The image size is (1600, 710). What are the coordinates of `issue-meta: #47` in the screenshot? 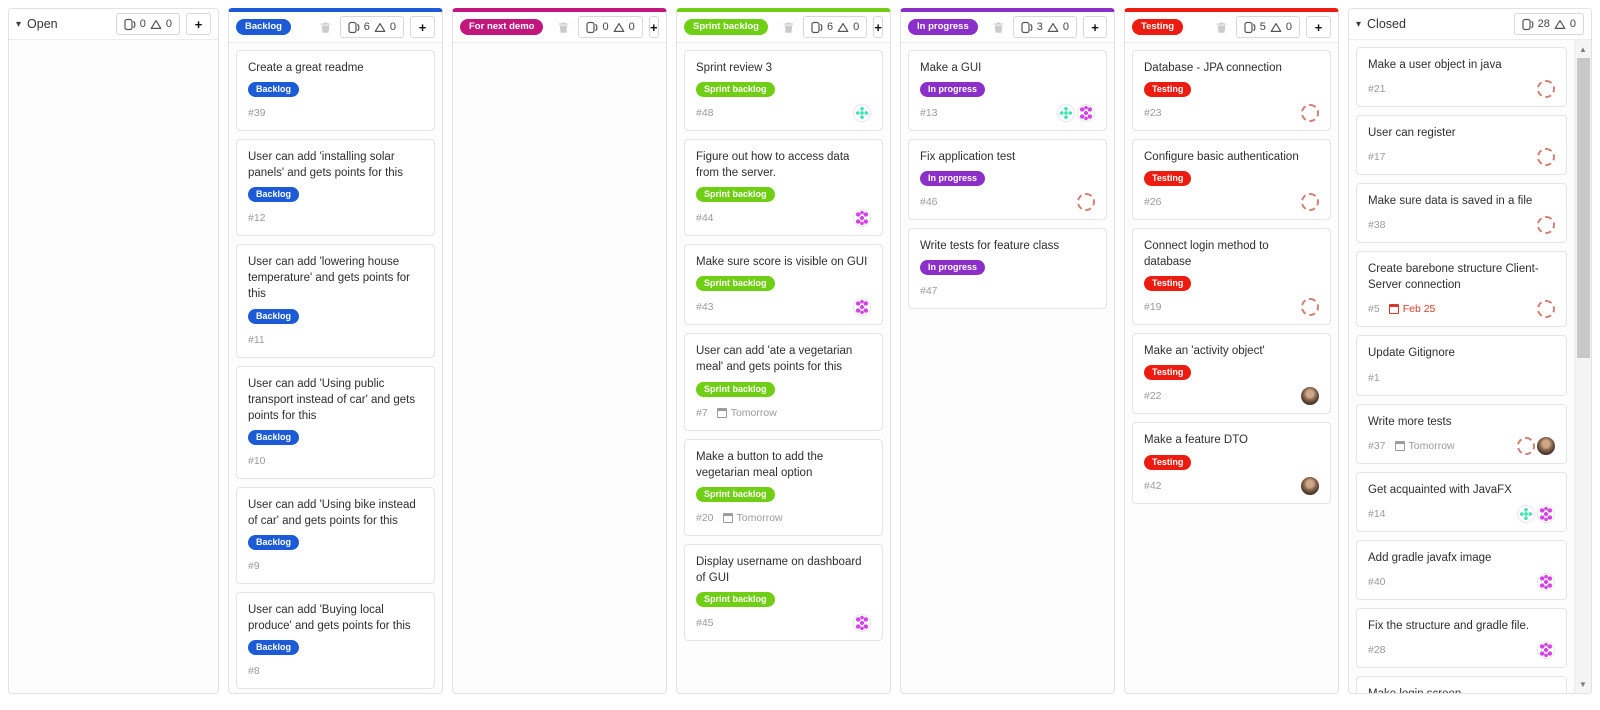 It's located at (1007, 291).